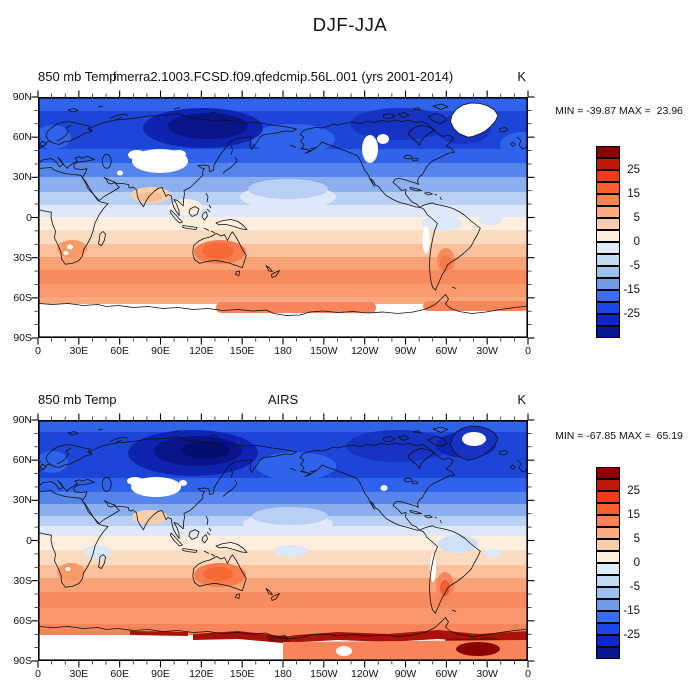 Image resolution: width=700 pixels, height=700 pixels. I want to click on minmax-stats: MIN = -39.87 MAX = 23.96, so click(619, 111).